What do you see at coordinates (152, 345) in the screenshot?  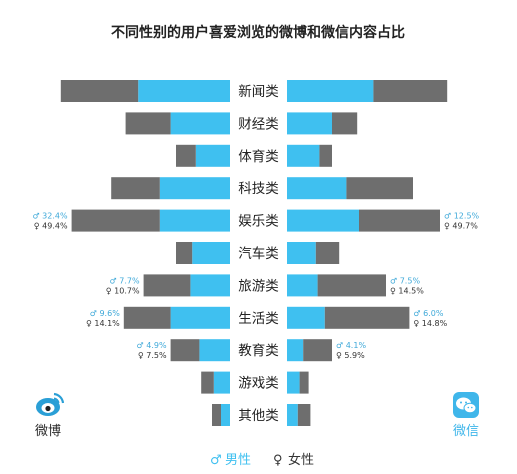 I see `annotation-left-male-3: ♂ 4.9%` at bounding box center [152, 345].